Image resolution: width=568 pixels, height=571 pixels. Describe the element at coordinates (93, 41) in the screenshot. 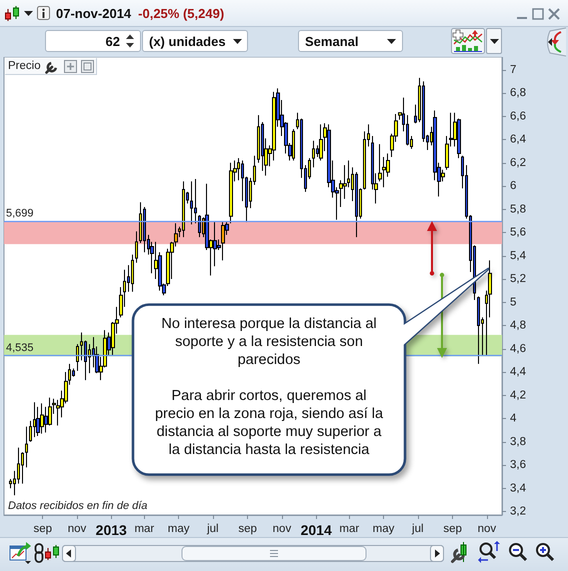

I see `number-field: 62` at that location.